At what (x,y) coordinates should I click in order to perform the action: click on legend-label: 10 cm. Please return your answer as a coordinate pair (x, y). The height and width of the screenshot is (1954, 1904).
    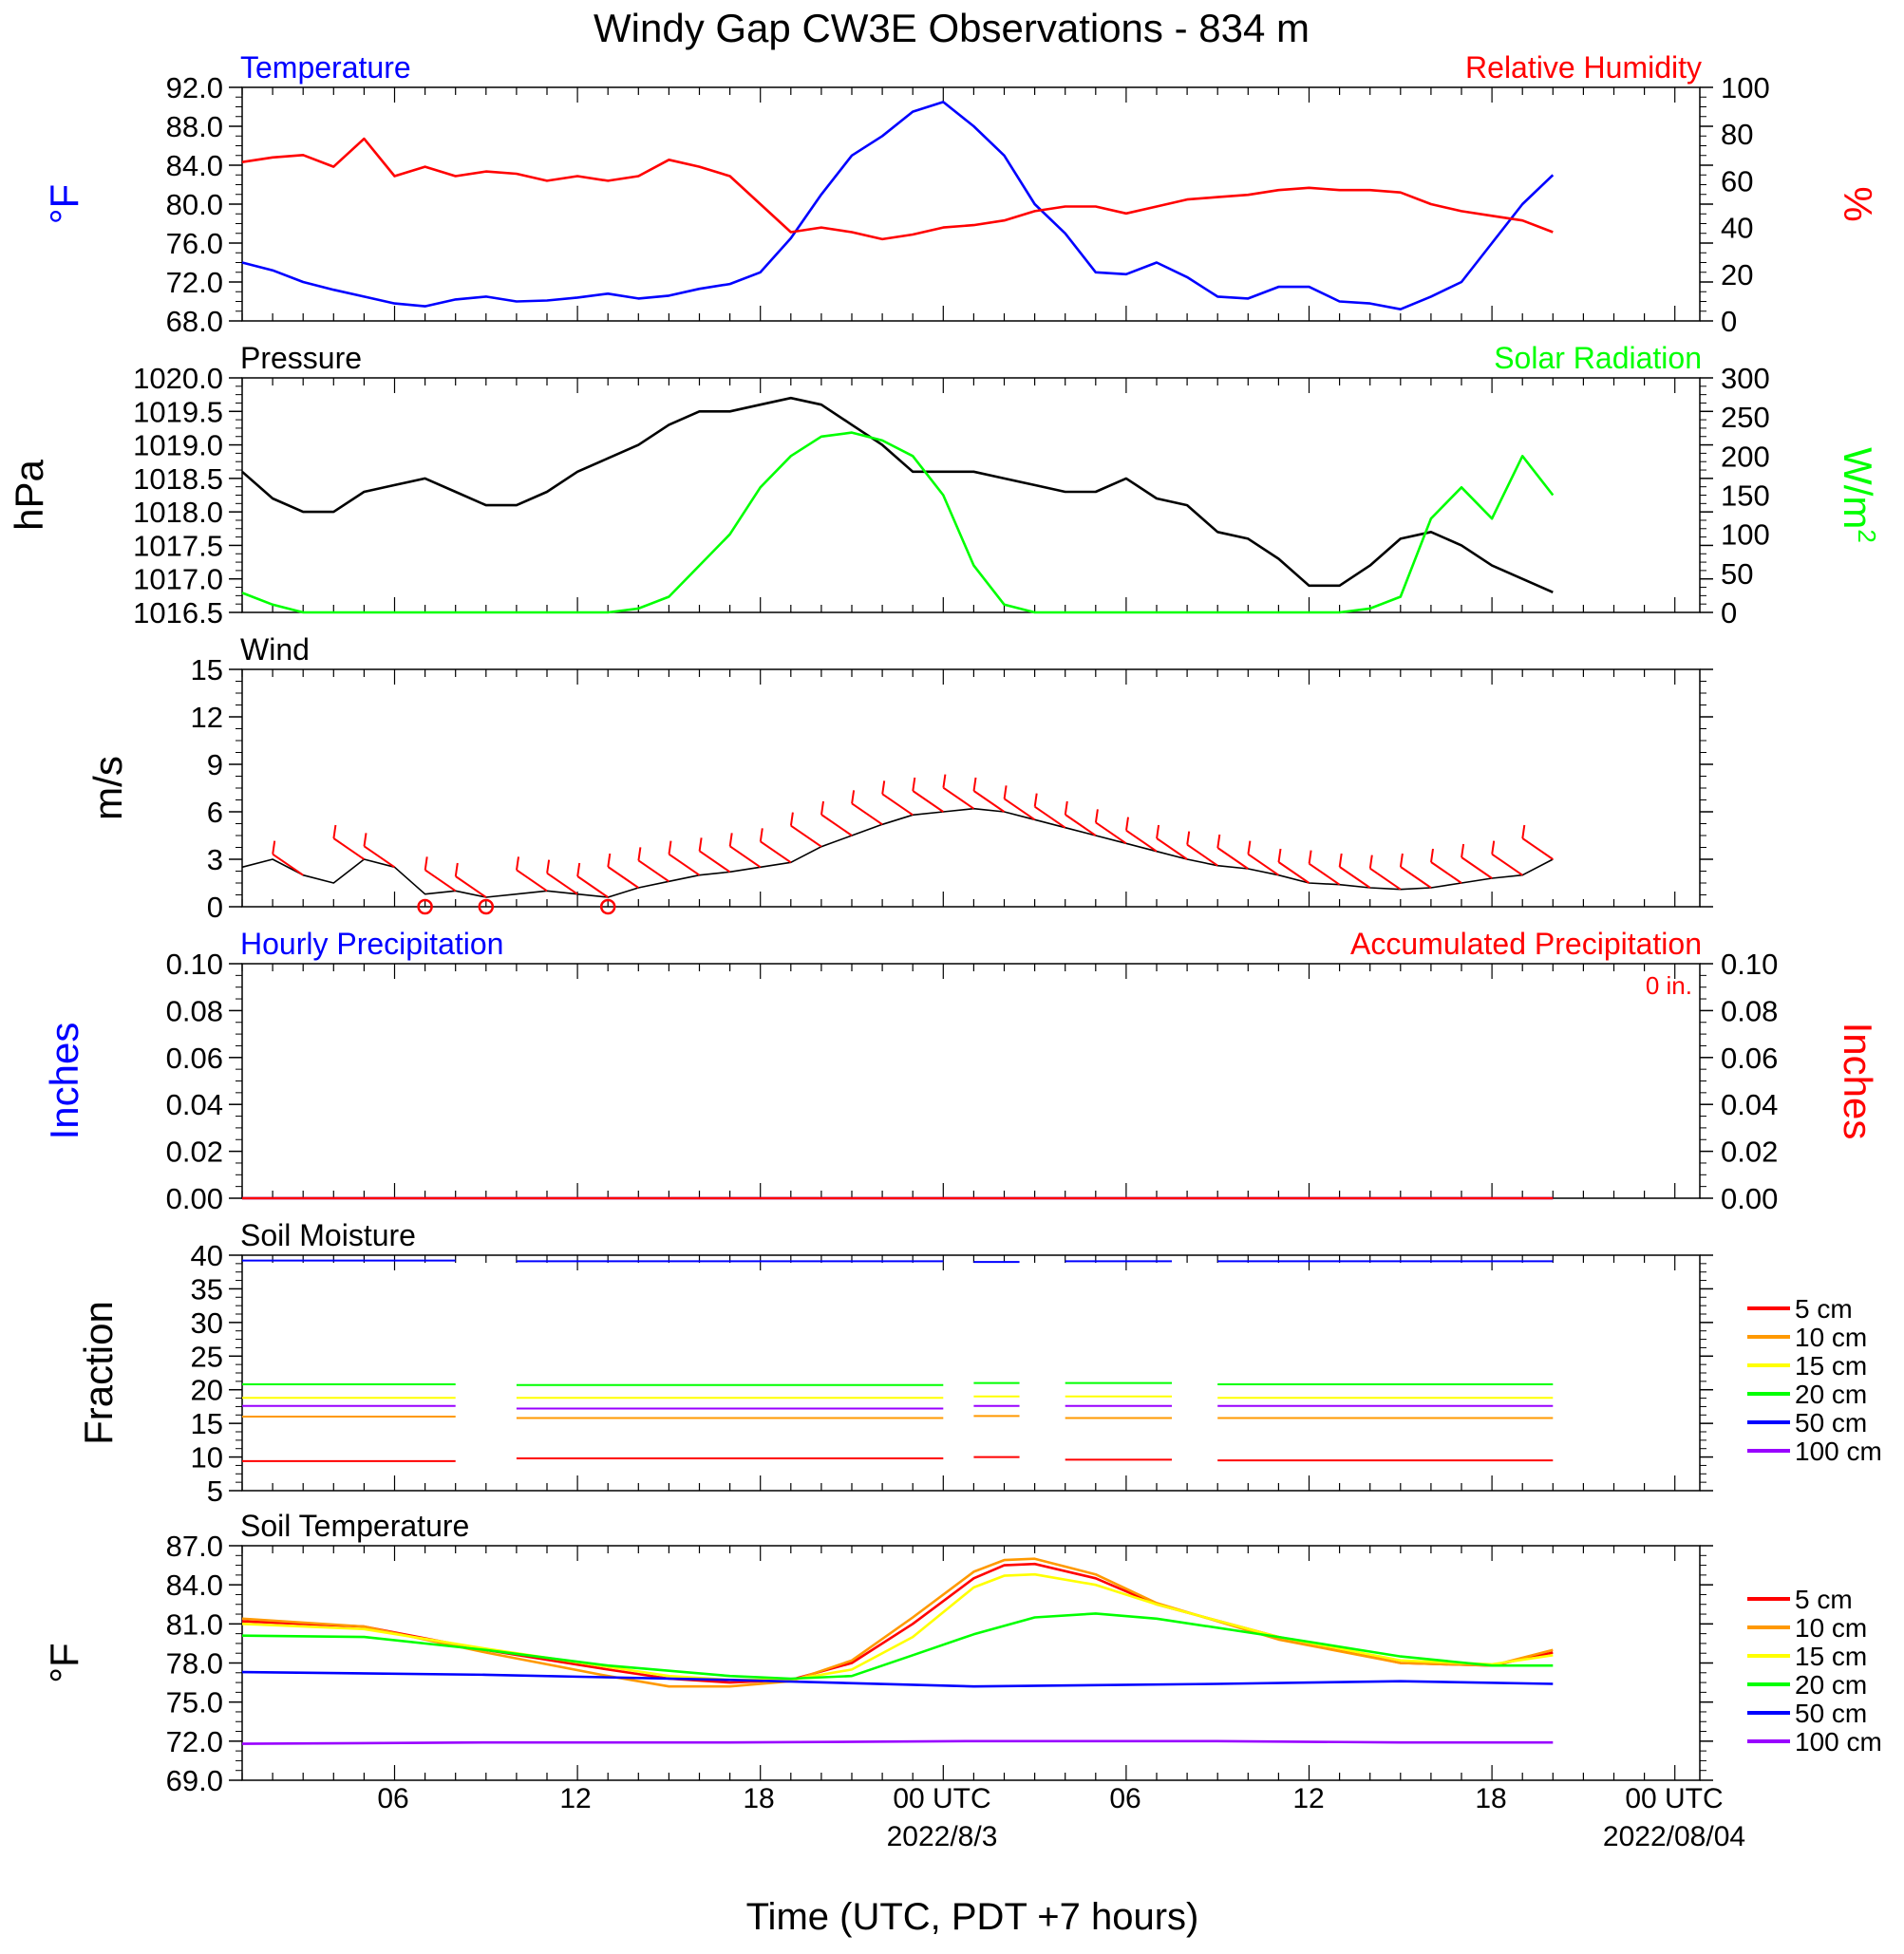
    Looking at the image, I should click on (1831, 1628).